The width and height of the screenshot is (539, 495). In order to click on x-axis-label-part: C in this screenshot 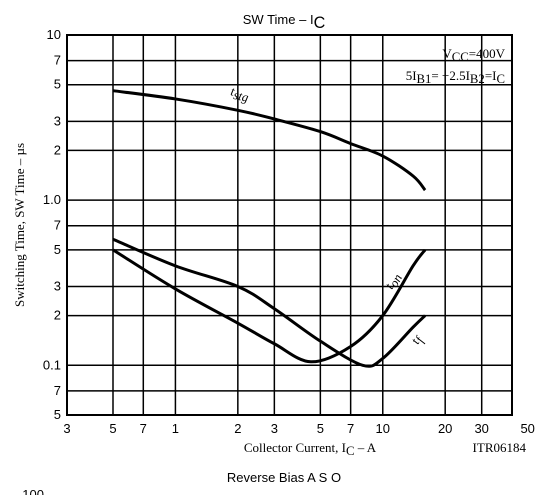, I will do `click(350, 451)`.